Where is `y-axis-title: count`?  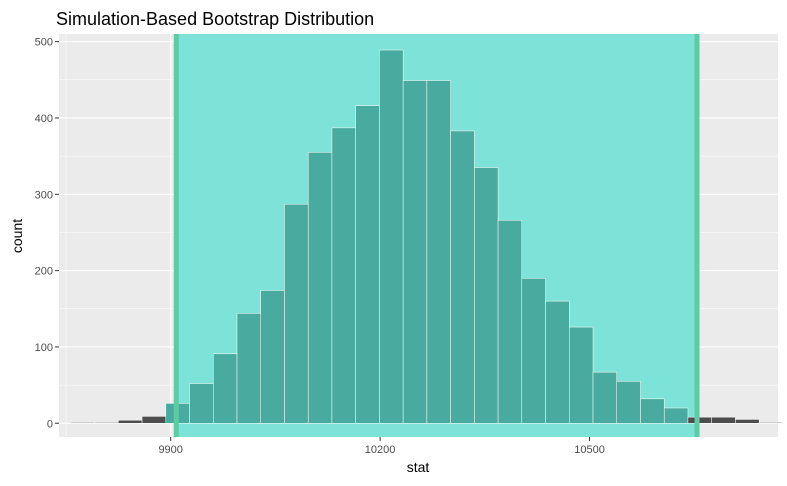 y-axis-title: count is located at coordinates (17, 236).